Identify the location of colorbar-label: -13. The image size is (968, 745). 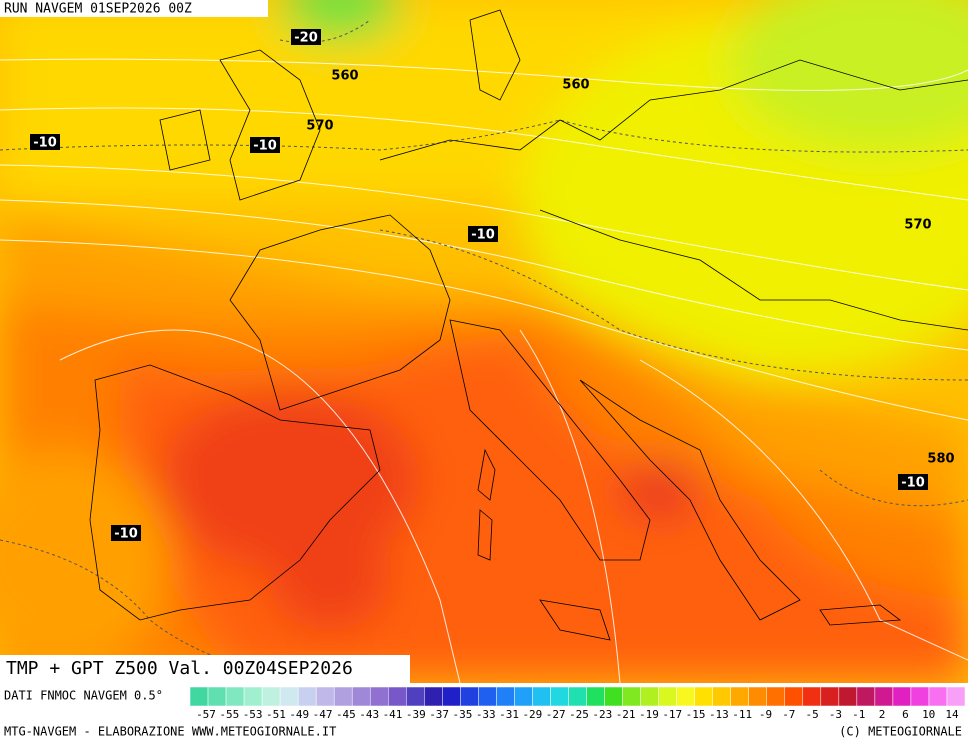
(719, 714).